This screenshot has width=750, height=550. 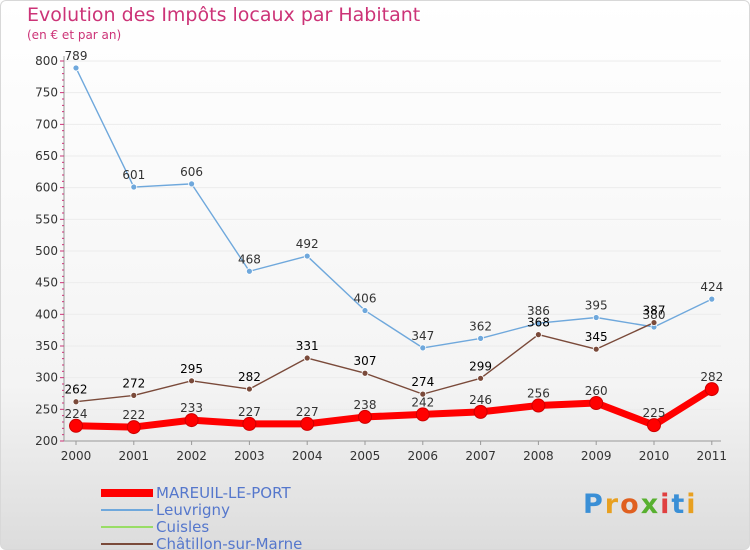 I want to click on y-tick-label: 200, so click(x=46, y=441).